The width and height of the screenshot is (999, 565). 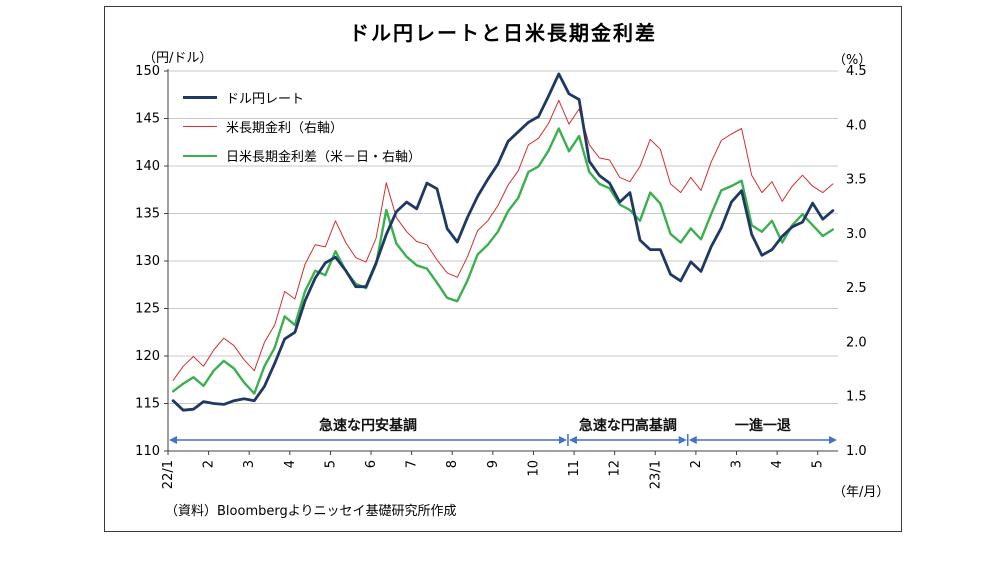 I want to click on source-note: （資料）Bloombergよりニッセイ基礎研究所作成, so click(x=311, y=511).